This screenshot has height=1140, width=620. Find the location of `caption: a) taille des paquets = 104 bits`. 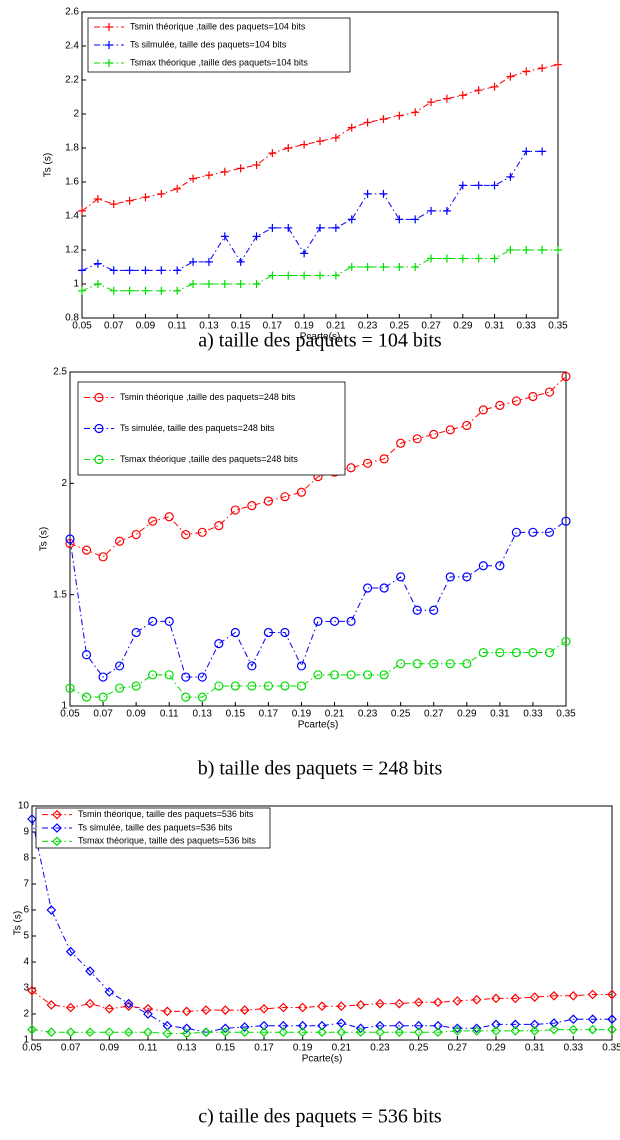

caption: a) taille des paquets = 104 bits is located at coordinates (320, 341).